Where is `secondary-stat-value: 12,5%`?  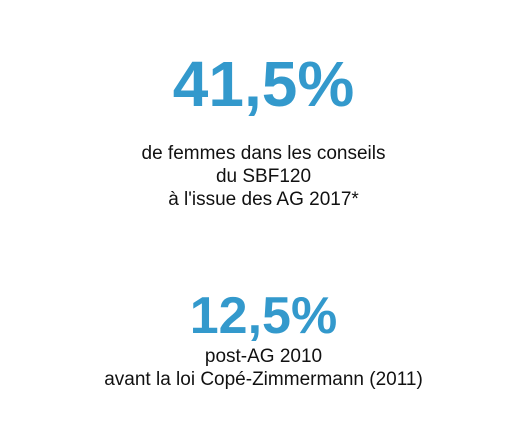
secondary-stat-value: 12,5% is located at coordinates (263, 316).